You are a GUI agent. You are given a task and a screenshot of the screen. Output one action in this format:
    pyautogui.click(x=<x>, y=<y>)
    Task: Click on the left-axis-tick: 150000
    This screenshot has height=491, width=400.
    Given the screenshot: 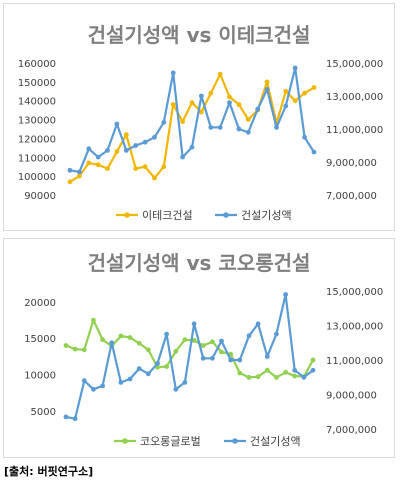 What is the action you would take?
    pyautogui.click(x=37, y=83)
    